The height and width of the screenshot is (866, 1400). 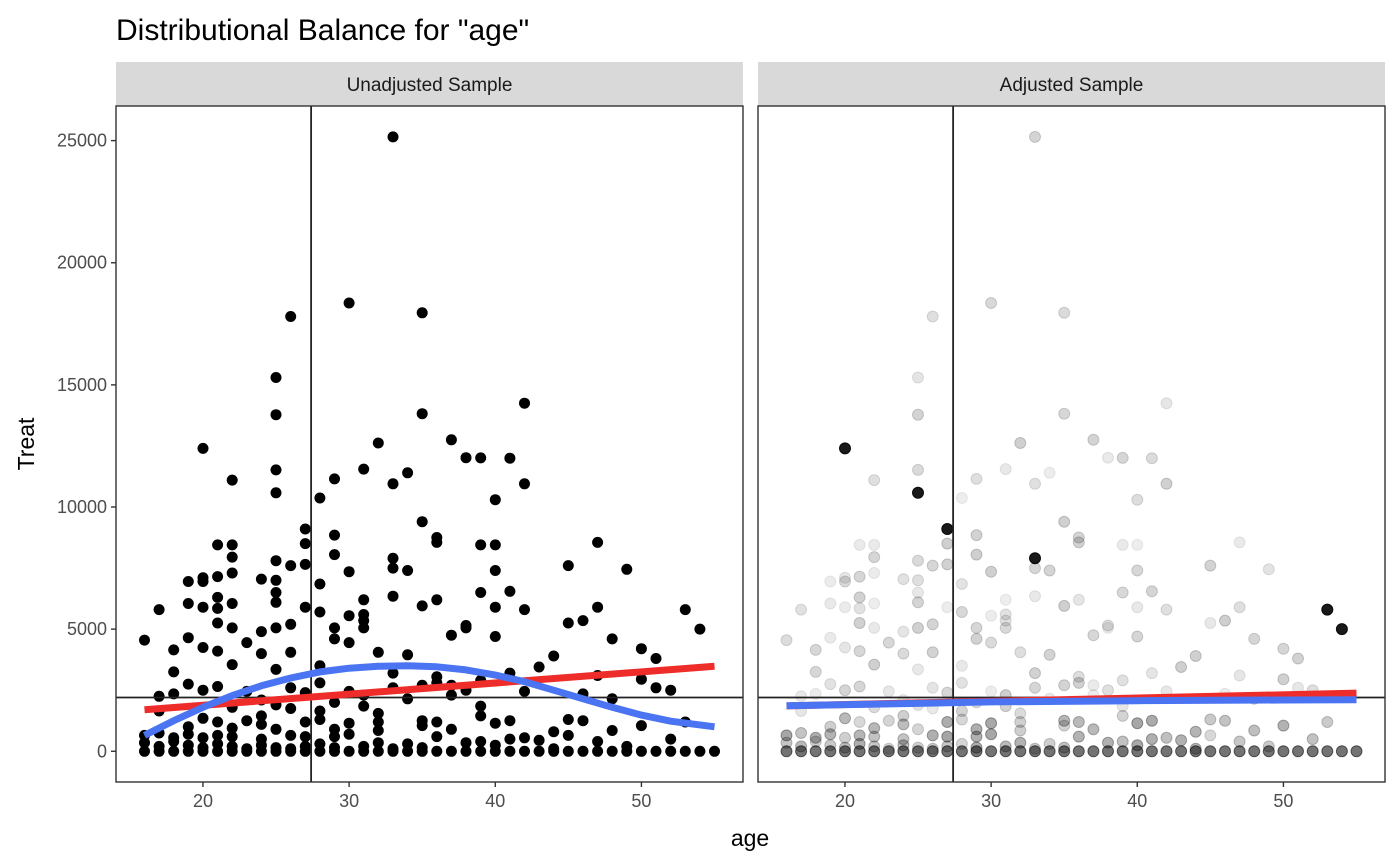 I want to click on adjusted-x-tick-label: 40, so click(x=1137, y=801).